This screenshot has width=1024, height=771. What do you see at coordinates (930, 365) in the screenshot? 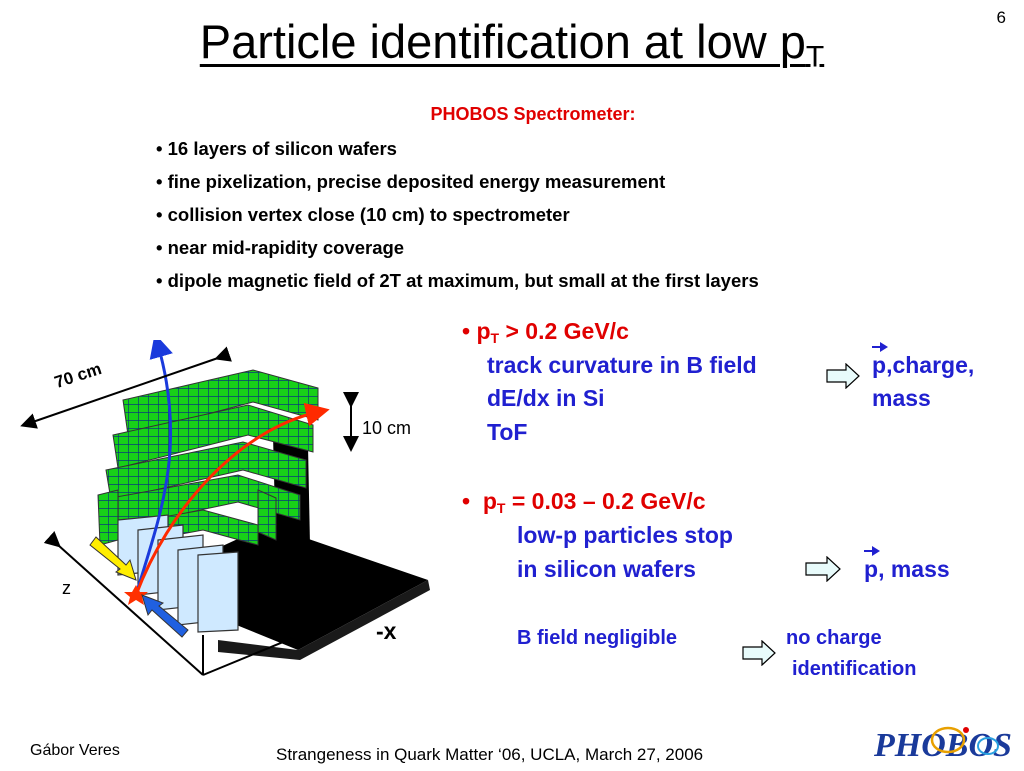
I see `result-text: ,charge,` at bounding box center [930, 365].